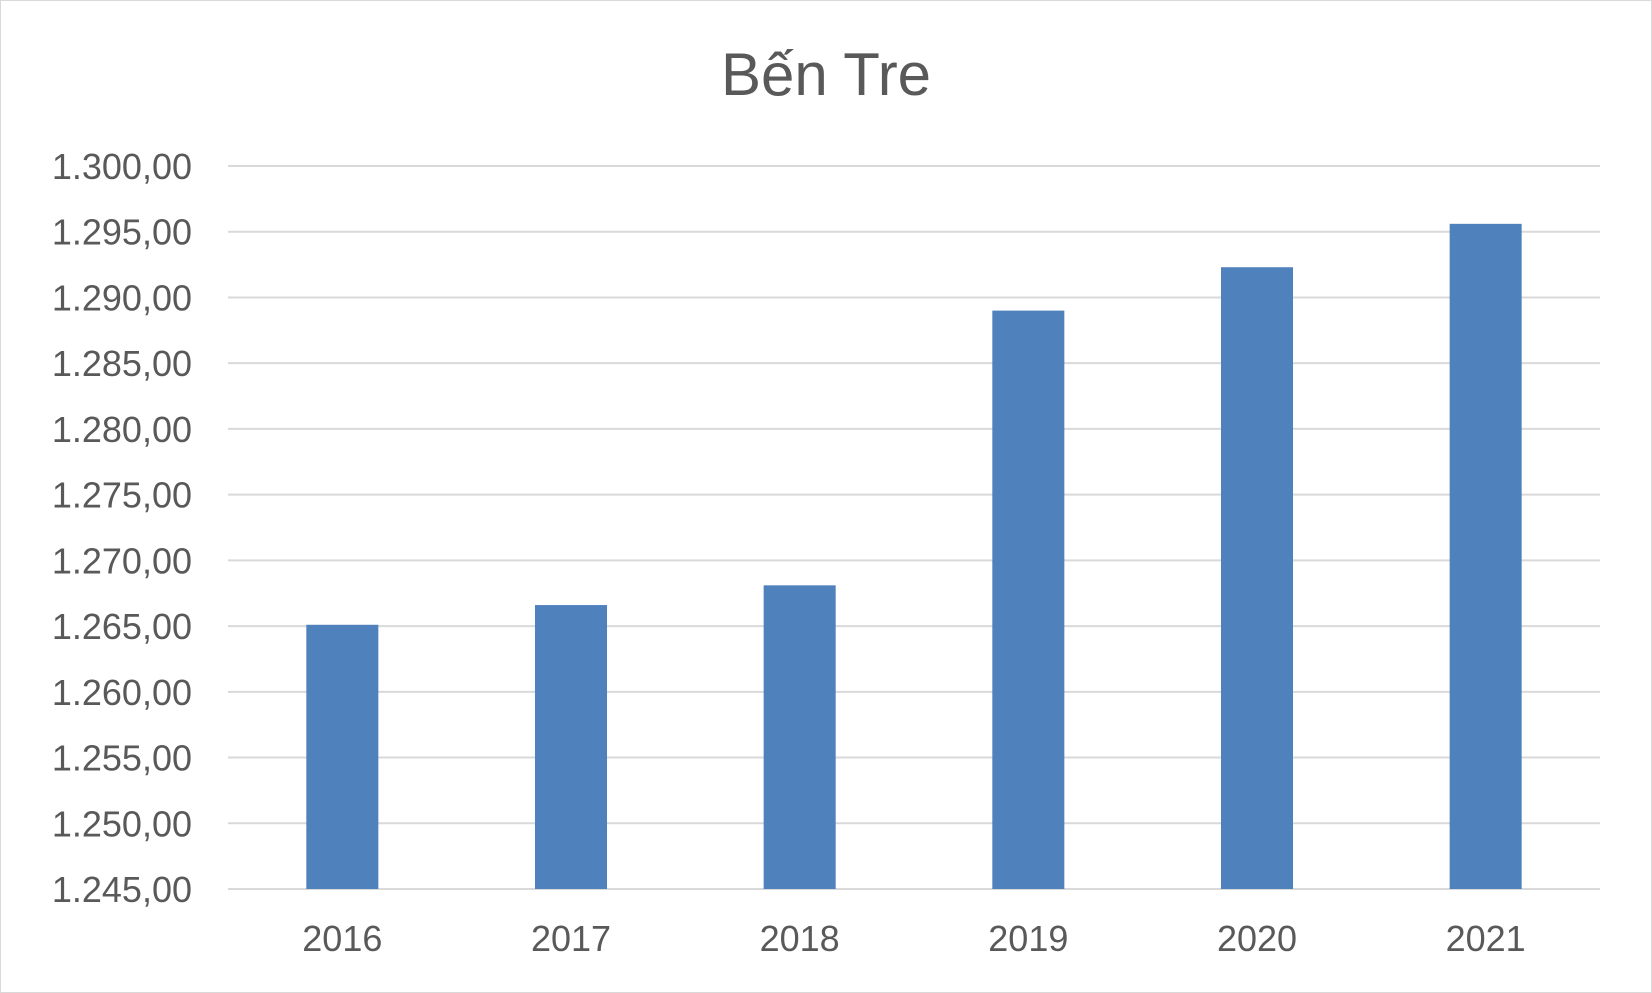 The height and width of the screenshot is (993, 1652). I want to click on y-tick-label: 1.285,00, so click(122, 363).